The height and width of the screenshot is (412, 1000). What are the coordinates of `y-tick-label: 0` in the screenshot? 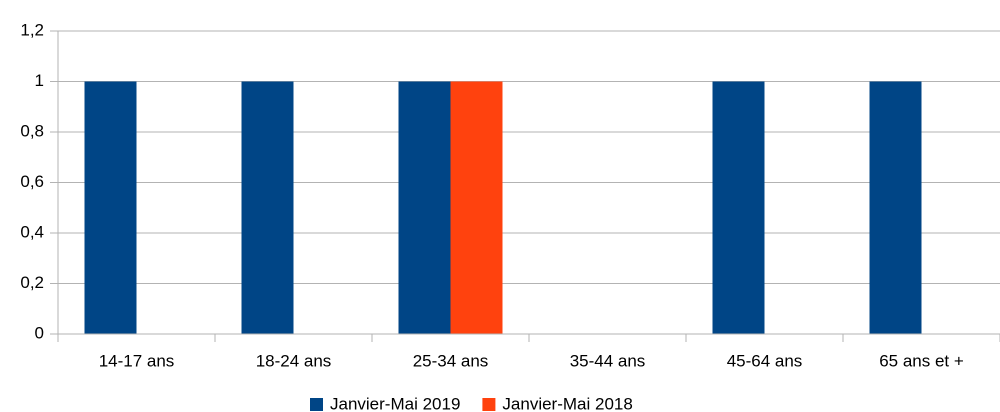 It's located at (39, 332).